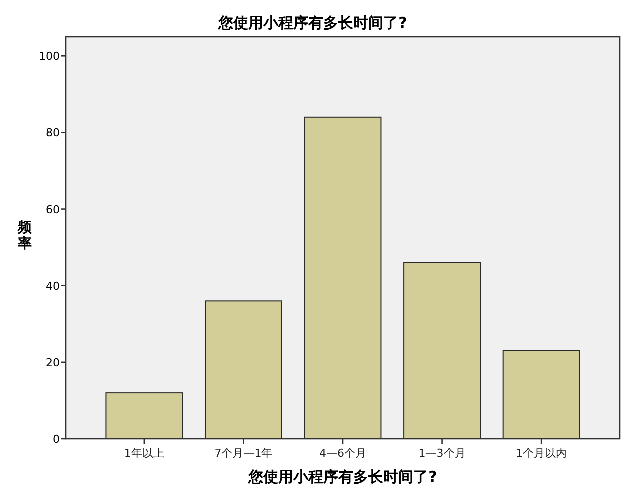  What do you see at coordinates (313, 23) in the screenshot?
I see `chart-title: 您使用小程序有多长时间了?` at bounding box center [313, 23].